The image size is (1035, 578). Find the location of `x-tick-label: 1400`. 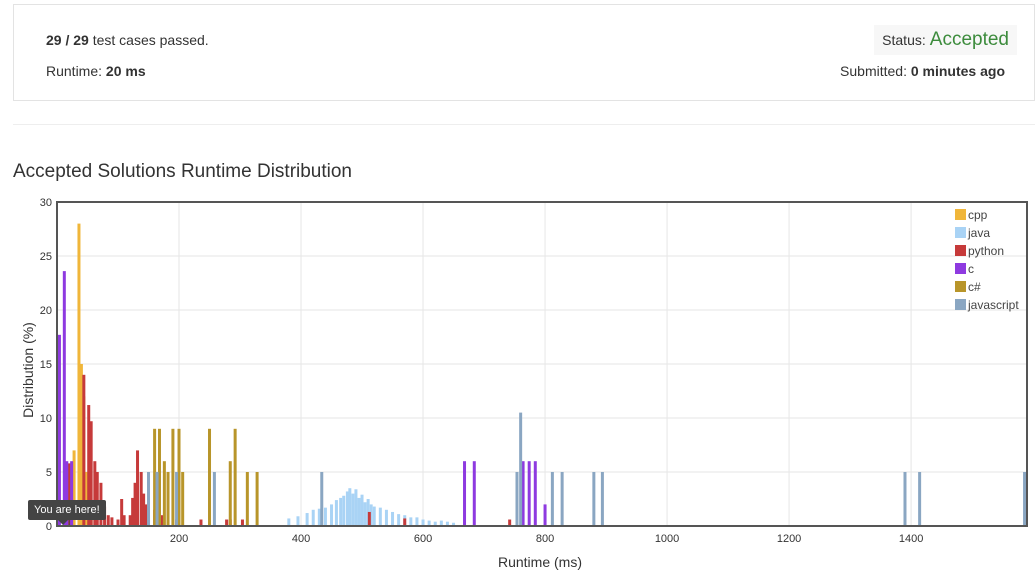

x-tick-label: 1400 is located at coordinates (911, 539).